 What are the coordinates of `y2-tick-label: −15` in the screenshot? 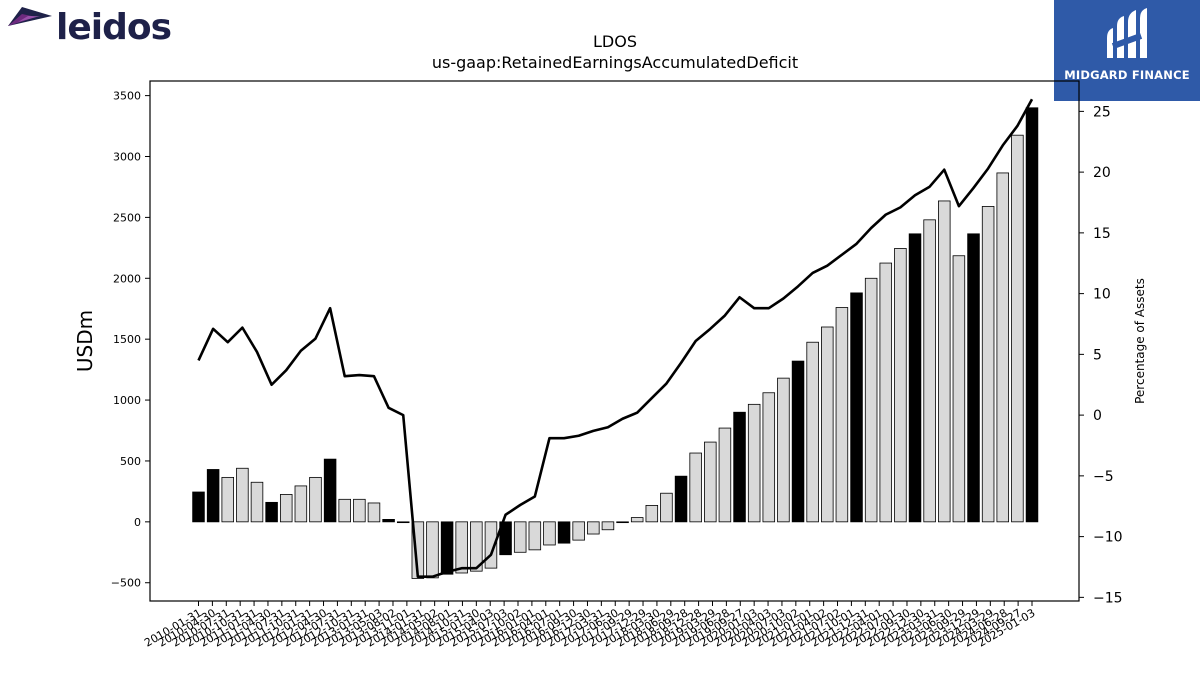 It's located at (1108, 598).